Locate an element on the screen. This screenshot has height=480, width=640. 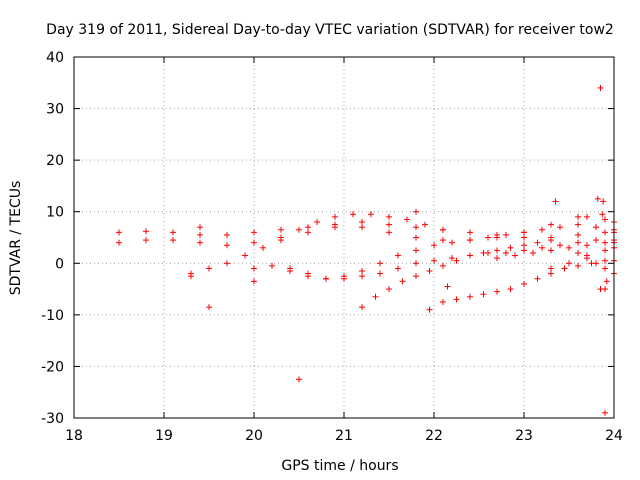
x-tick-label: 18 is located at coordinates (74, 436).